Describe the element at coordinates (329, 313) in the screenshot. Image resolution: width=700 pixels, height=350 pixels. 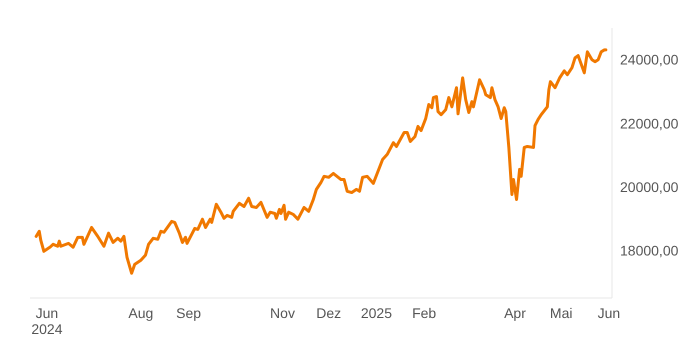
I see `x-tick-label: Dez` at that location.